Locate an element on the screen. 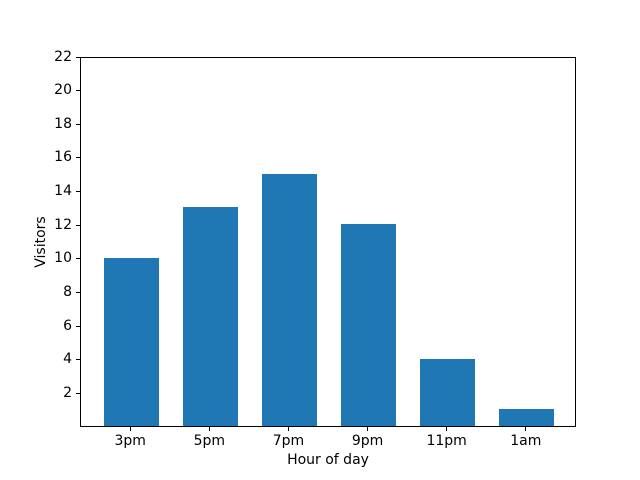 This screenshot has width=640, height=480. x-tick-label: 9pm is located at coordinates (367, 441).